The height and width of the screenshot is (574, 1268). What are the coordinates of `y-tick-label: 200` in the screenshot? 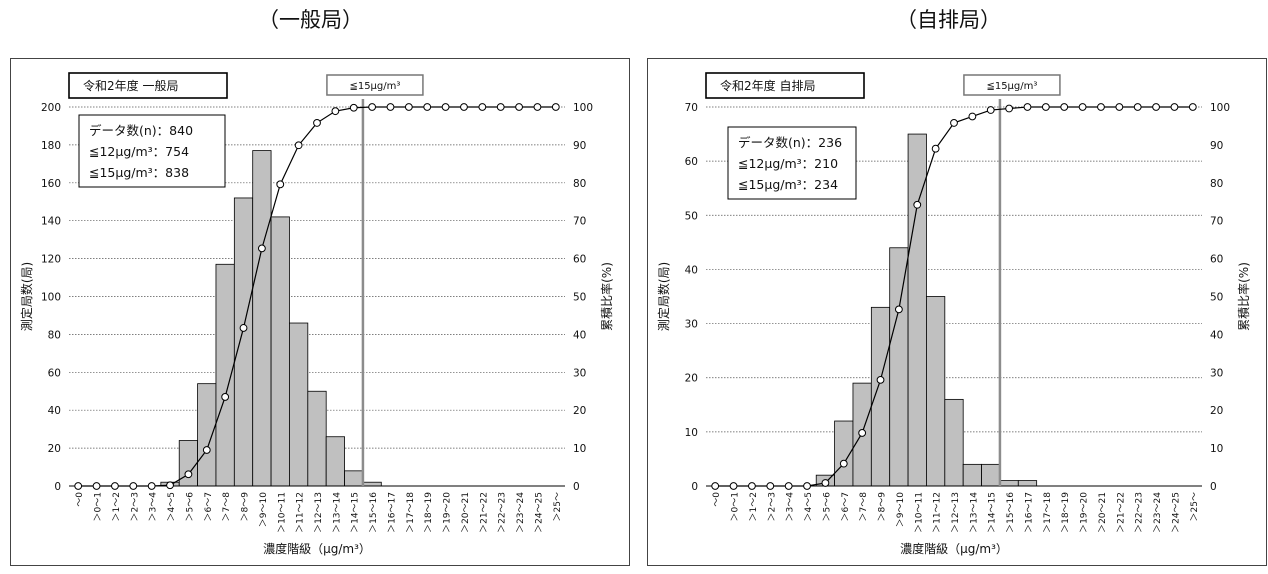 It's located at (51, 108).